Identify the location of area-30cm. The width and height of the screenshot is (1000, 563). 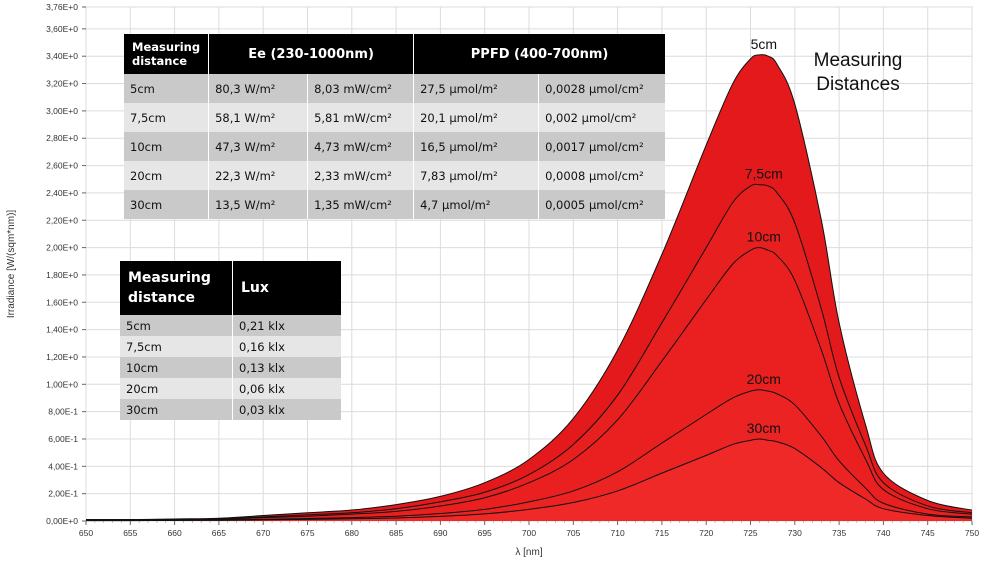
(529, 479).